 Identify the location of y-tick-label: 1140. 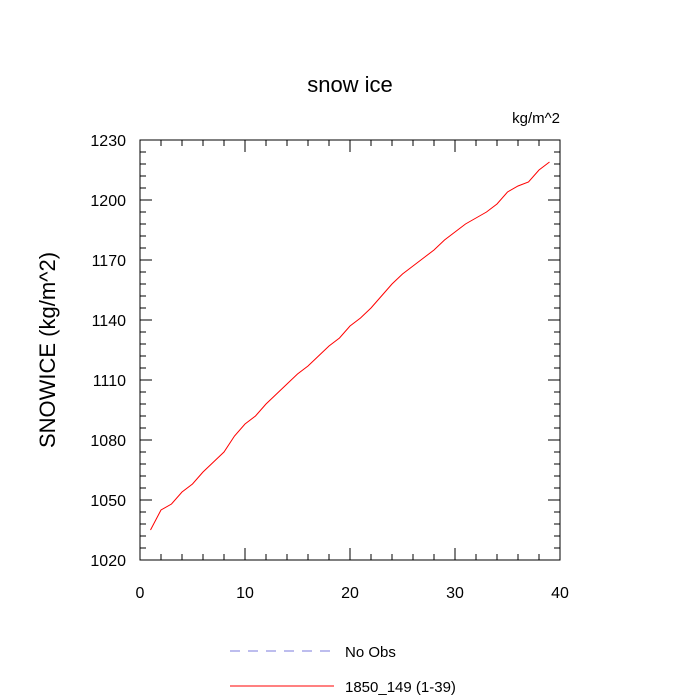
(109, 321).